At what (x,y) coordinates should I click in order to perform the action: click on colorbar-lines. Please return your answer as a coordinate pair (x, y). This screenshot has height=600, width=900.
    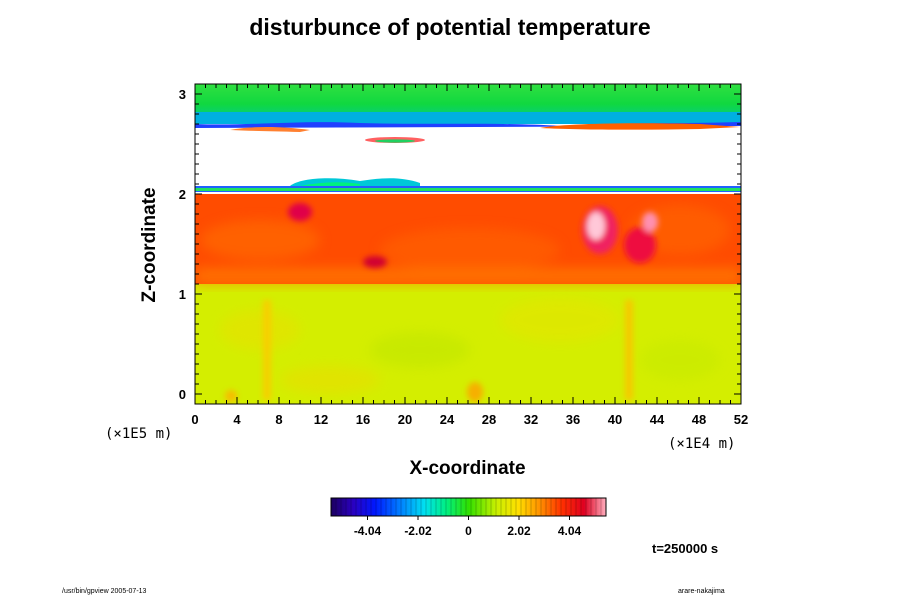
    Looking at the image, I should click on (468, 507).